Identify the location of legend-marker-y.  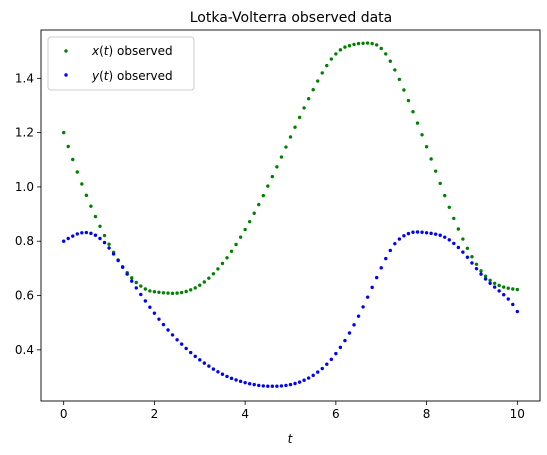
(66, 75).